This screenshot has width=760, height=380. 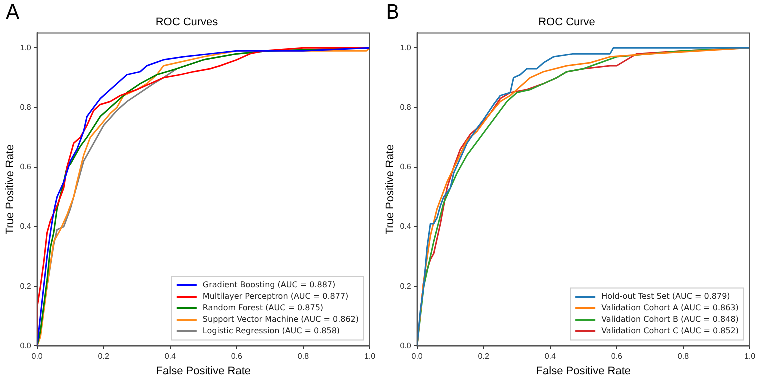 I want to click on legend-label: Validation Cohort A (AUC = 0.863), so click(x=670, y=308).